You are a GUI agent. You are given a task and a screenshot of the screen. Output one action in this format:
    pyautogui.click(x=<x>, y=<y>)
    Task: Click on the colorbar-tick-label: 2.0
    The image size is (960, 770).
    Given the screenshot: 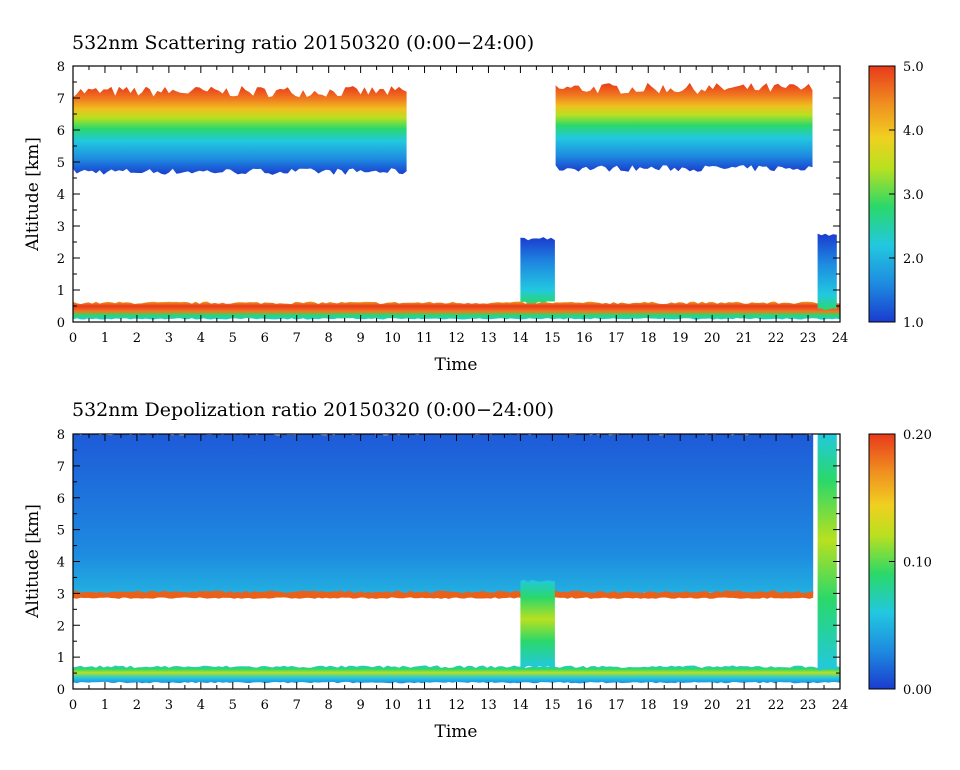 What is the action you would take?
    pyautogui.click(x=913, y=259)
    